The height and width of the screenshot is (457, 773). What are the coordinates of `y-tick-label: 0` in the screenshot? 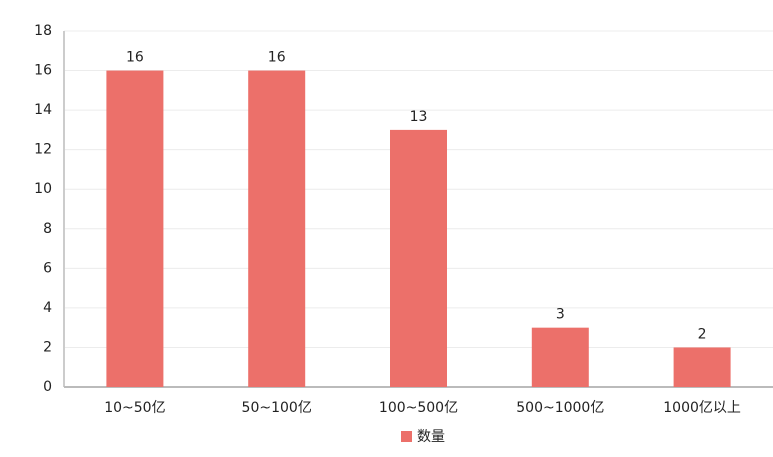 It's located at (47, 387).